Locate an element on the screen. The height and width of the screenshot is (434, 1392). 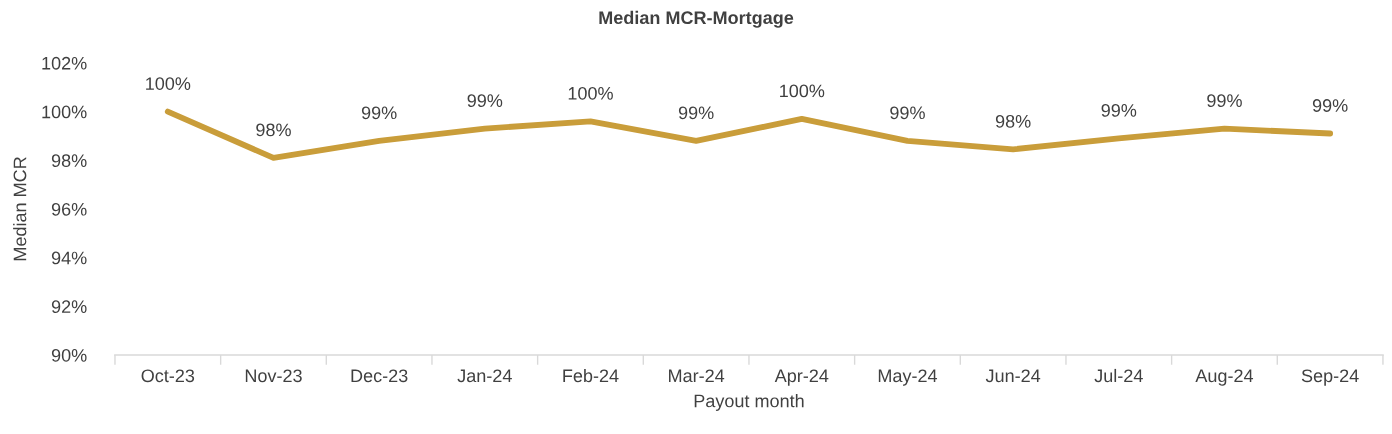
y-tick-label: 94% is located at coordinates (69, 258).